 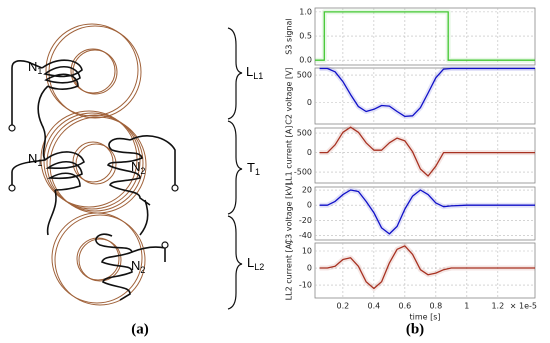 What do you see at coordinates (140, 329) in the screenshot?
I see `caption-a: (a)` at bounding box center [140, 329].